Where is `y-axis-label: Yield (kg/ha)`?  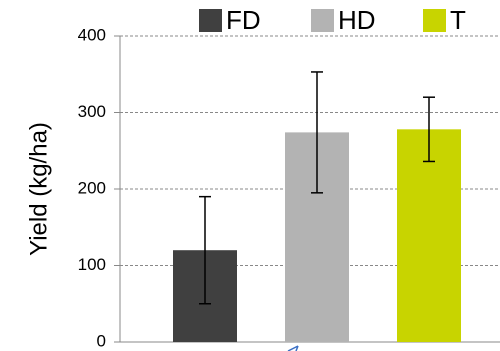 y-axis-label: Yield (kg/ha) is located at coordinates (38, 189).